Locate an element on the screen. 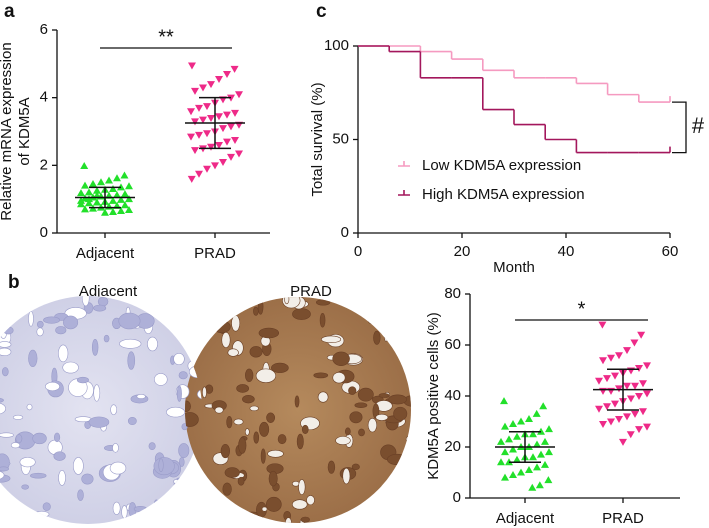 This screenshot has height=528, width=709. panel-label: b is located at coordinates (14, 282).